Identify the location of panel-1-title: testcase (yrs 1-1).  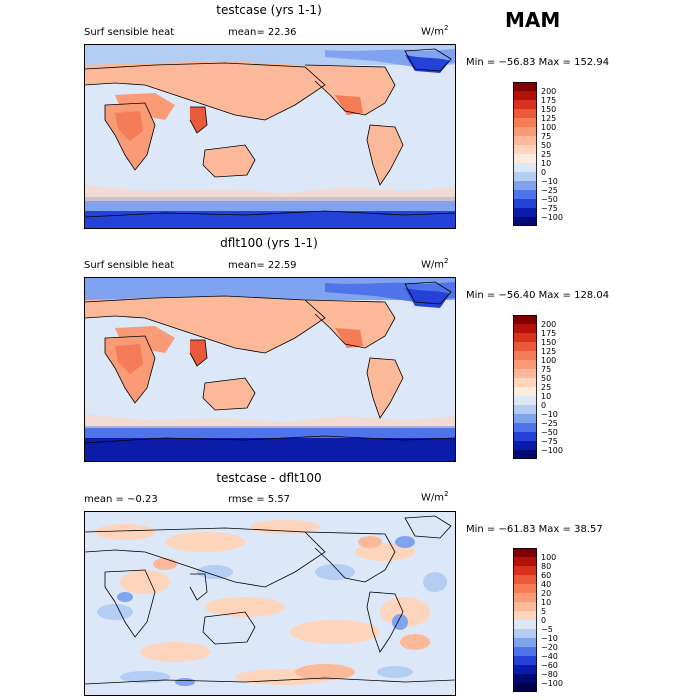
(269, 10).